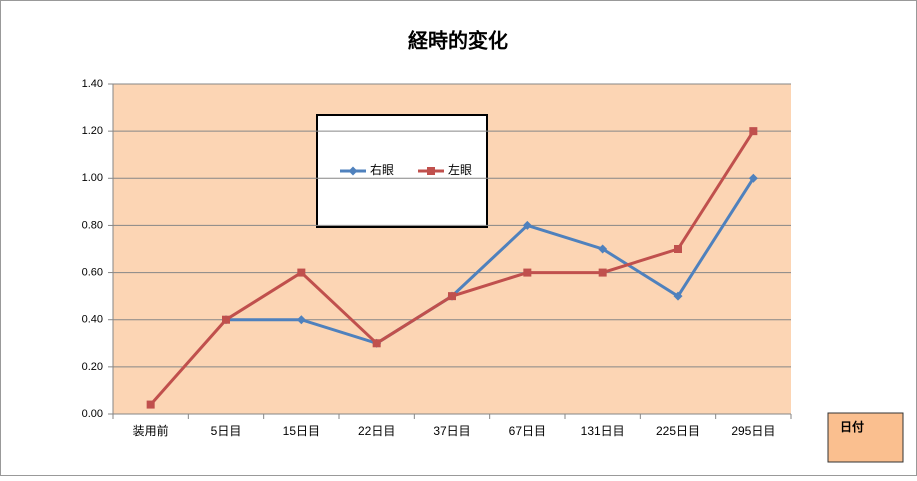 This screenshot has height=481, width=917. What do you see at coordinates (603, 431) in the screenshot?
I see `x-tick-label: 131日目` at bounding box center [603, 431].